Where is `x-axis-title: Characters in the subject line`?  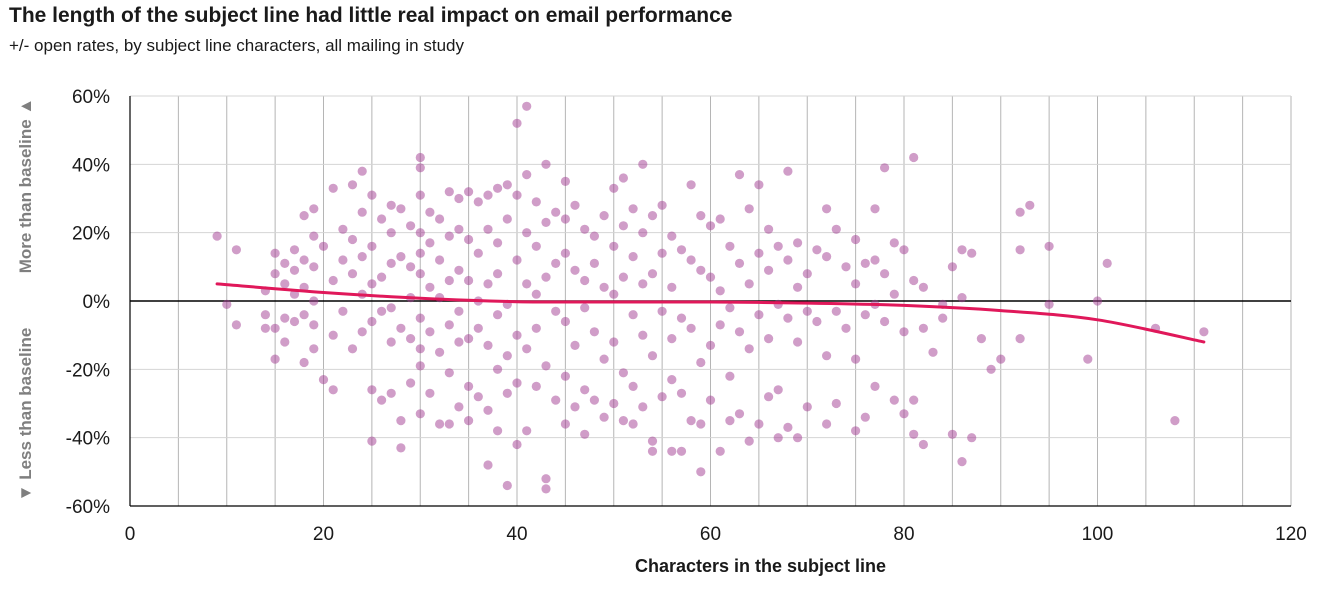 x-axis-title: Characters in the subject line is located at coordinates (760, 566).